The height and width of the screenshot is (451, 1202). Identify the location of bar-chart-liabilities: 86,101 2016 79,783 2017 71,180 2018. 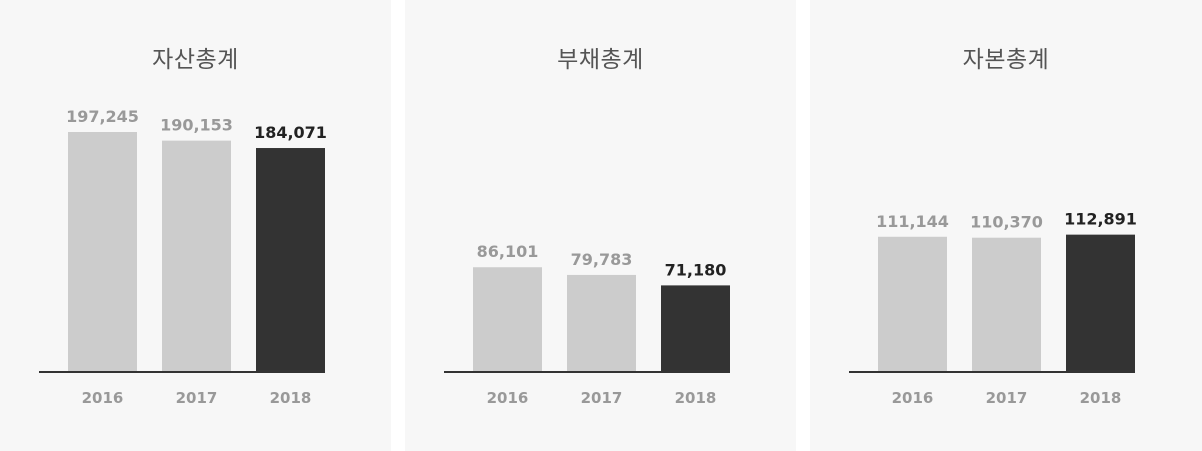
(587, 324).